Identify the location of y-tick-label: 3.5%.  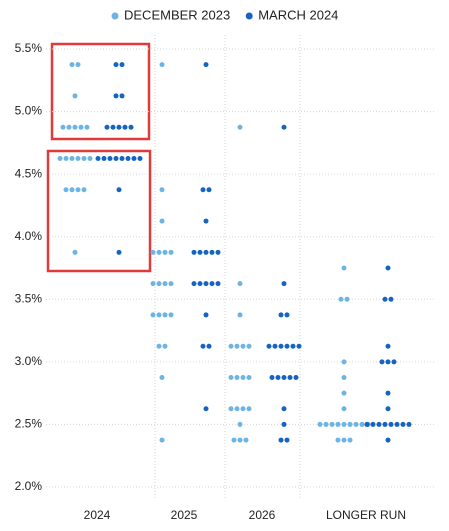
(29, 298).